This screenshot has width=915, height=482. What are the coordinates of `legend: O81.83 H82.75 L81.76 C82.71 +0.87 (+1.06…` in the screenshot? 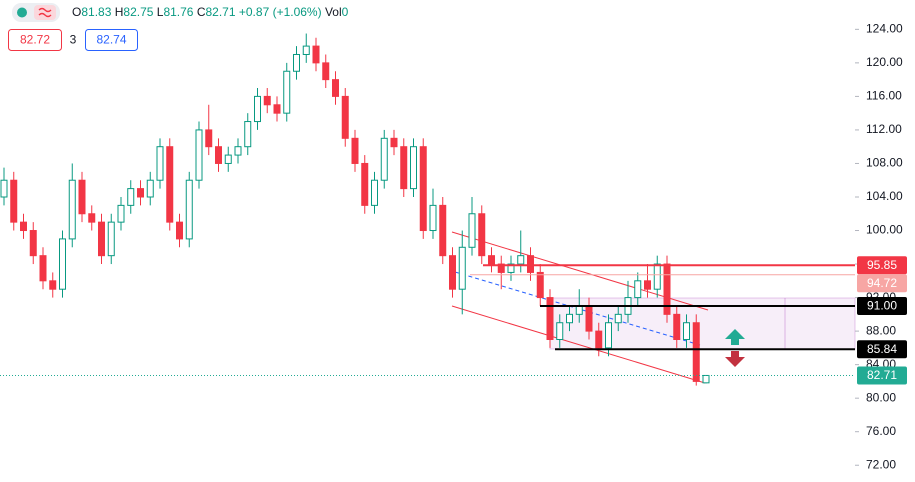 It's located at (210, 12).